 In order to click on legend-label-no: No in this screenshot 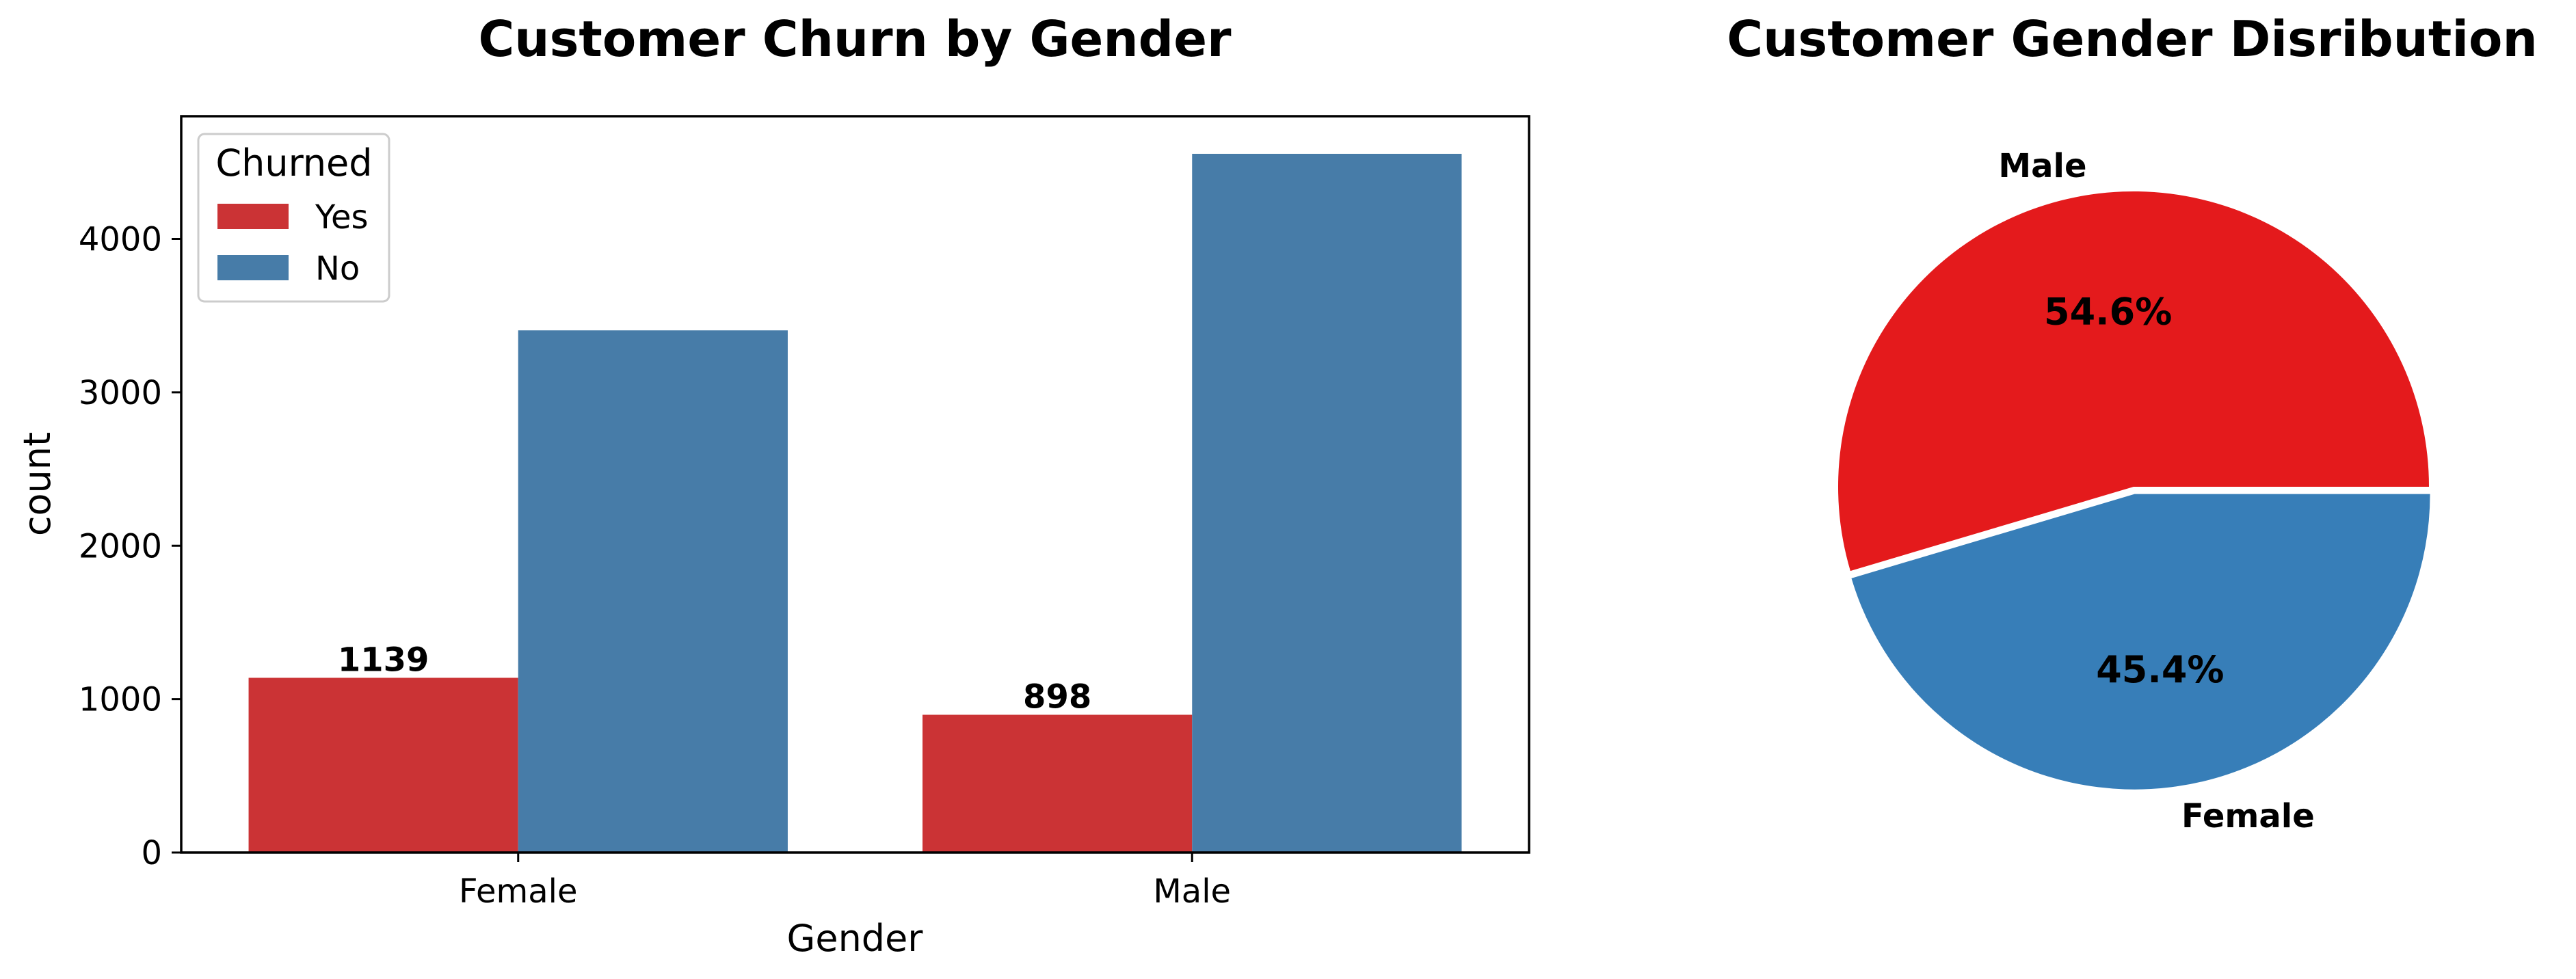, I will do `click(337, 269)`.